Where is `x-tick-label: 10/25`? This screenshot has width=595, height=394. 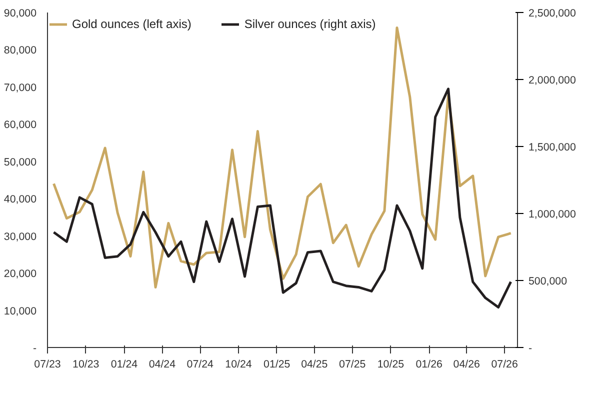
x-tick-label: 10/25 is located at coordinates (390, 364).